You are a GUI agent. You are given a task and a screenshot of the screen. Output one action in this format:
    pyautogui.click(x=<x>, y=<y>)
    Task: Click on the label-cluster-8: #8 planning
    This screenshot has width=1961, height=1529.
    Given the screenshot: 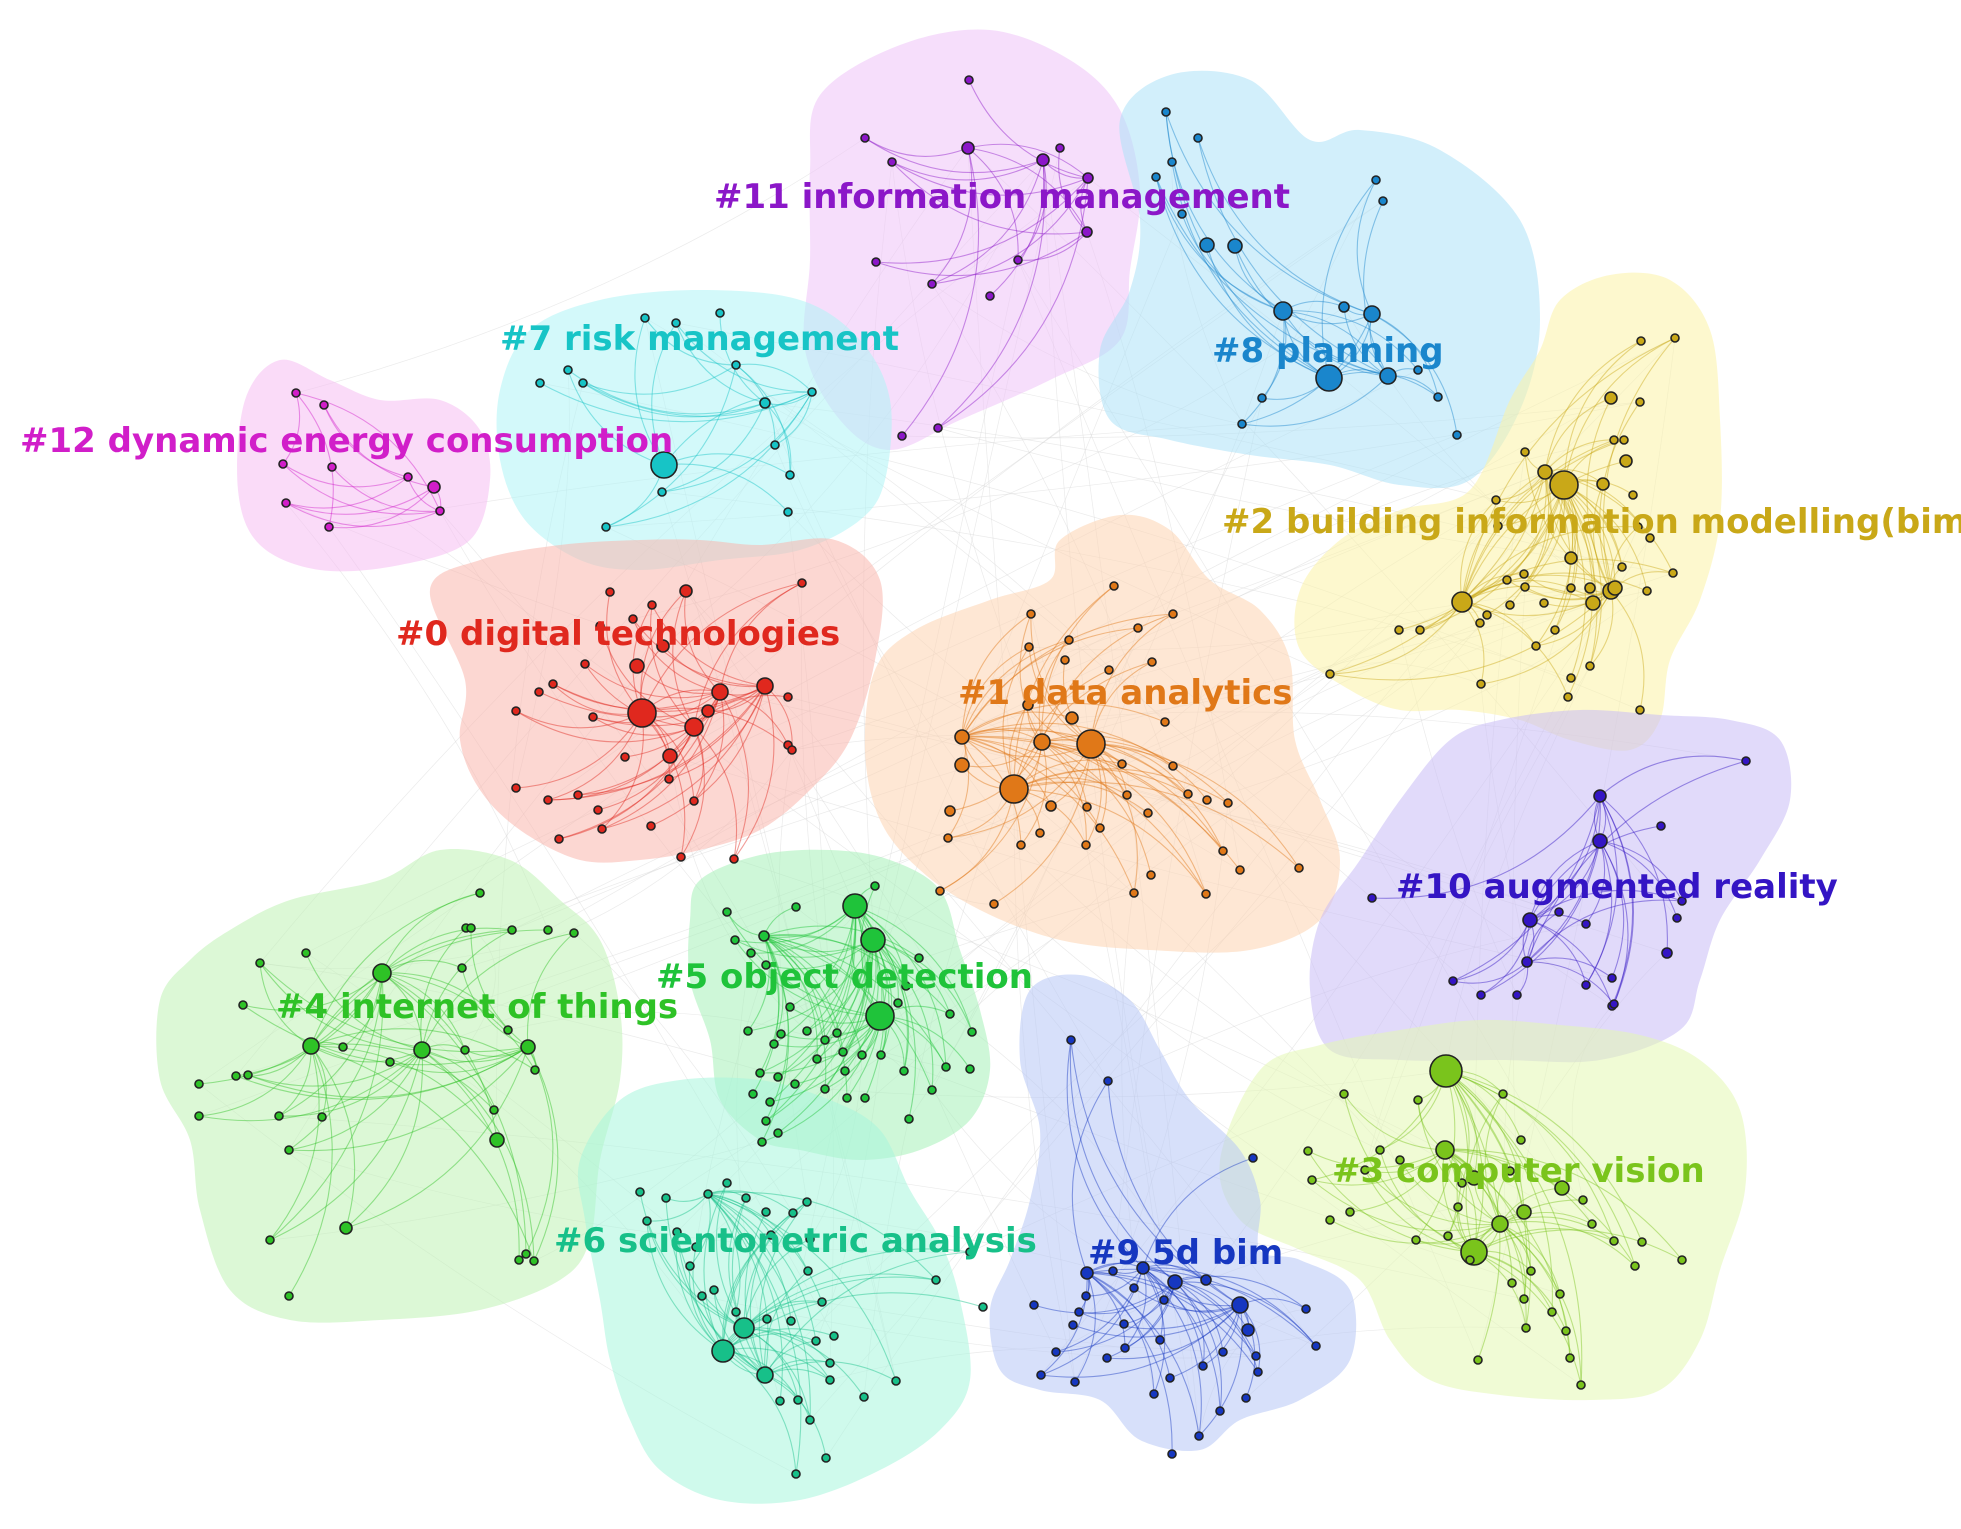 What is the action you would take?
    pyautogui.click(x=1328, y=351)
    